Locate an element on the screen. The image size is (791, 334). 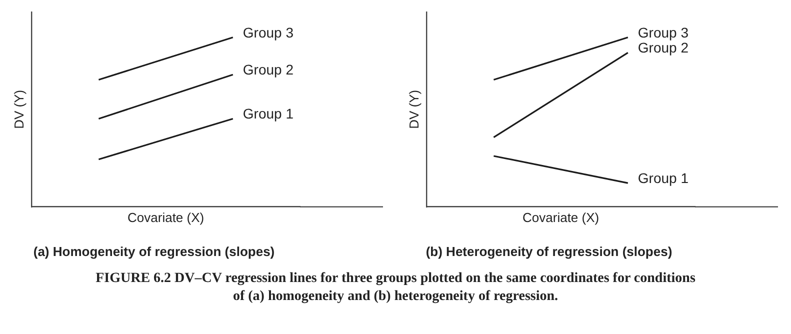
caption: FIGURE 6.2 DV–CV regression lines for three groups plotted on the same coordinates for conditions of (a) homogeneity and (b) heterogeneity of regression. is located at coordinates (395, 288).